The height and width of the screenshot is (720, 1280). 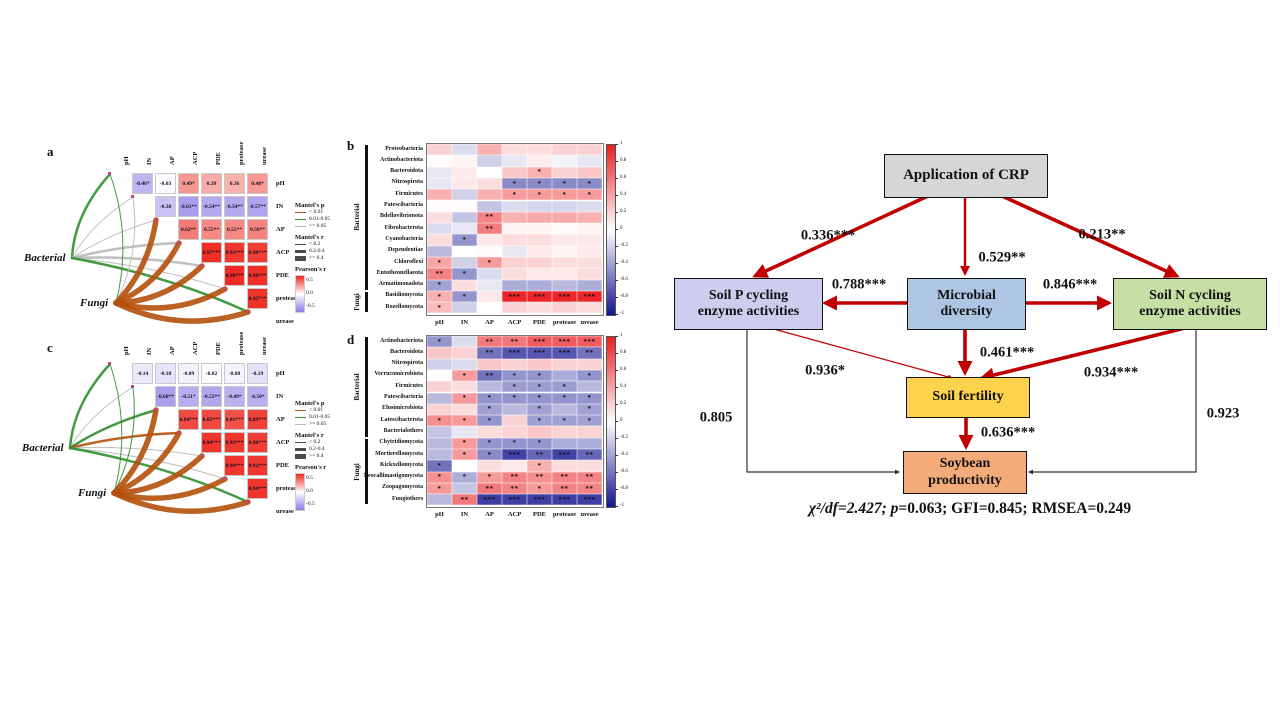 What do you see at coordinates (315, 442) in the screenshot?
I see `legend-item-label: < 0.2` at bounding box center [315, 442].